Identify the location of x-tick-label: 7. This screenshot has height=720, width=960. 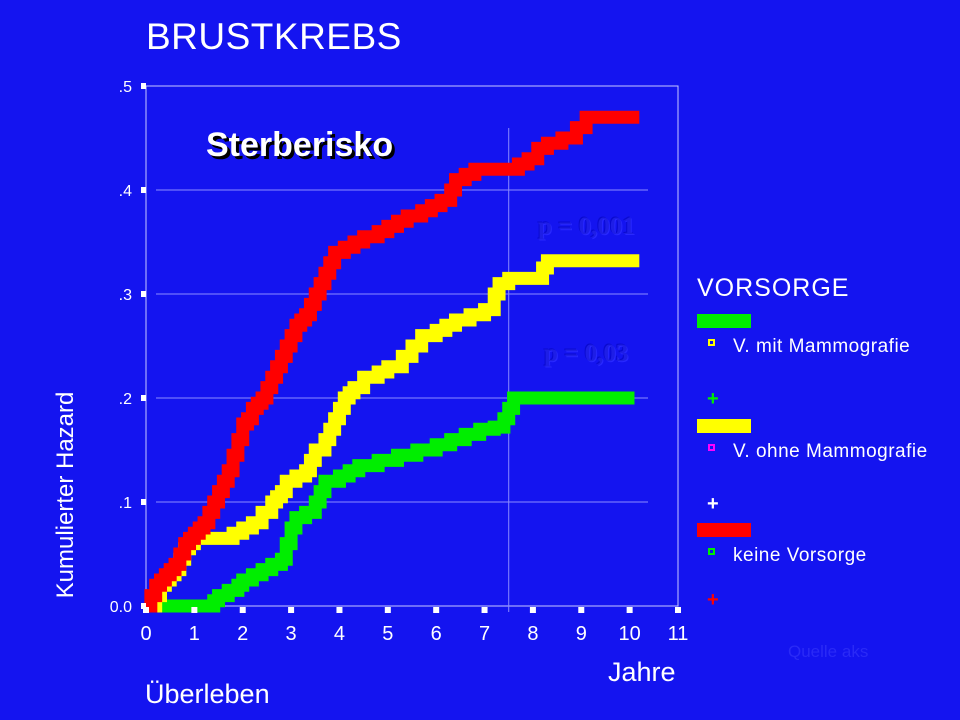
(484, 634).